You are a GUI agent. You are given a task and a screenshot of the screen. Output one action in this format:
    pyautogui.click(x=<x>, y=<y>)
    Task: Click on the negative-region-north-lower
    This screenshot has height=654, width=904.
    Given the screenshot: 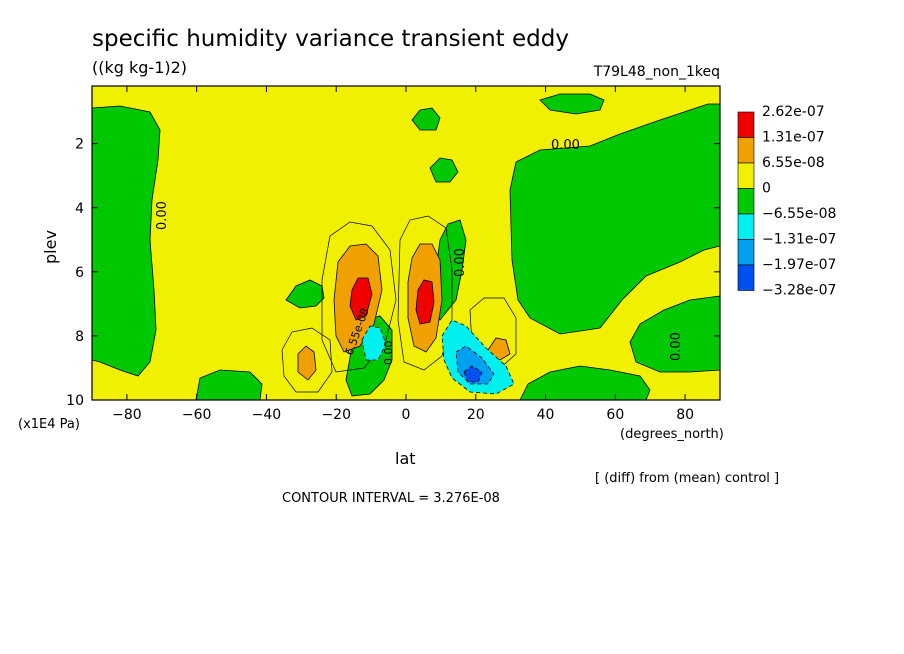 What is the action you would take?
    pyautogui.click(x=675, y=334)
    